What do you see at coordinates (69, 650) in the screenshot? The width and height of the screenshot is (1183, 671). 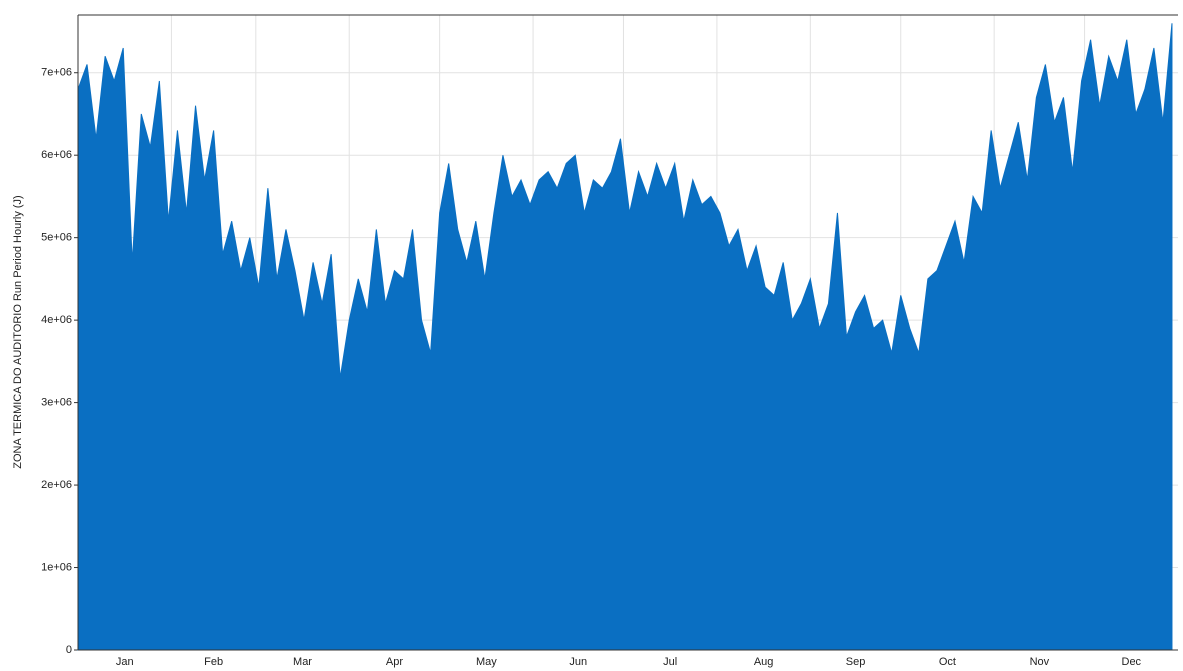 I see `y-tick-label: 0` at bounding box center [69, 650].